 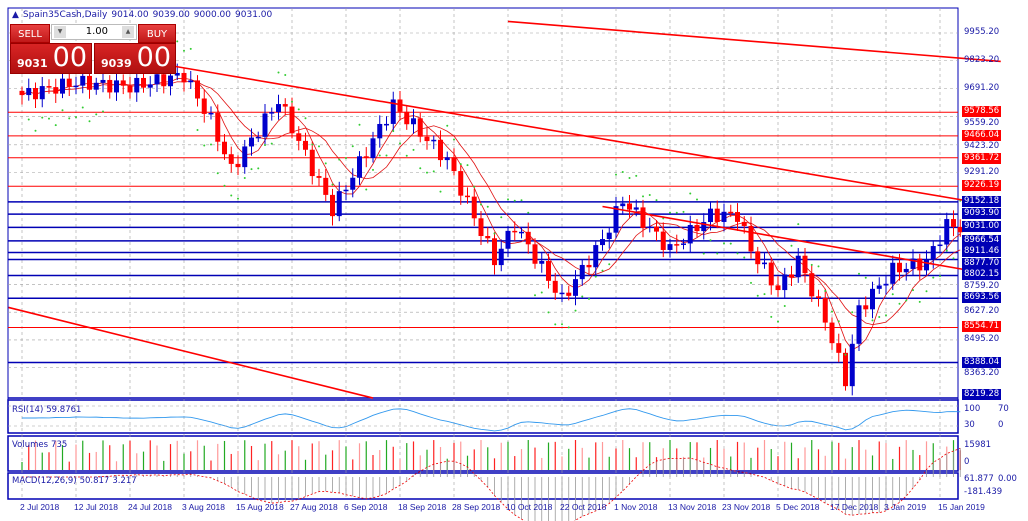 I want to click on date-tick-label: 15 Jan 2019, so click(x=961, y=507).